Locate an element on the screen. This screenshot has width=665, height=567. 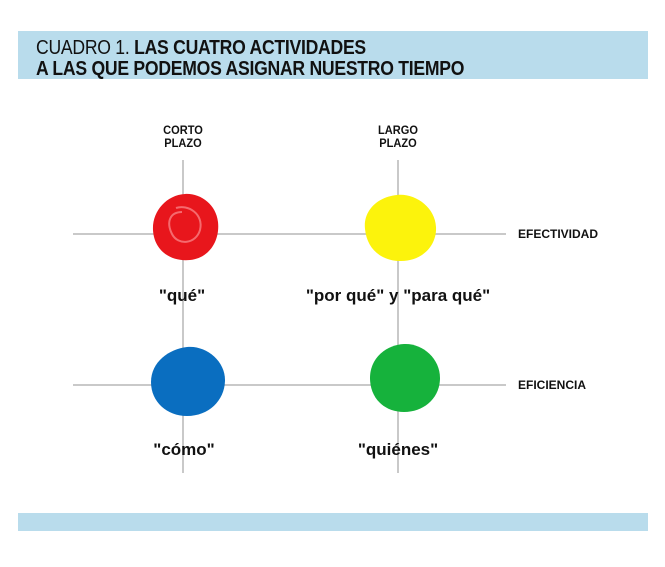
header-title: LAS CUATRO ACTIVIDADES is located at coordinates (250, 48).